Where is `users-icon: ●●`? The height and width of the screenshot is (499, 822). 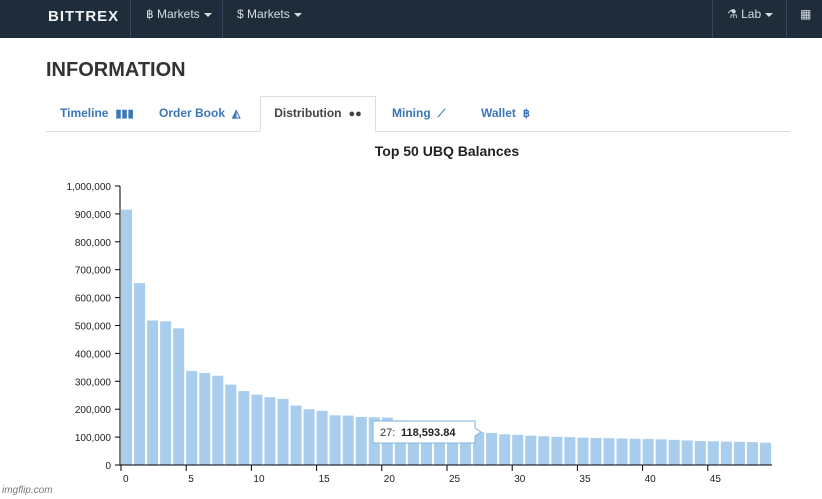
users-icon: ●● is located at coordinates (355, 114).